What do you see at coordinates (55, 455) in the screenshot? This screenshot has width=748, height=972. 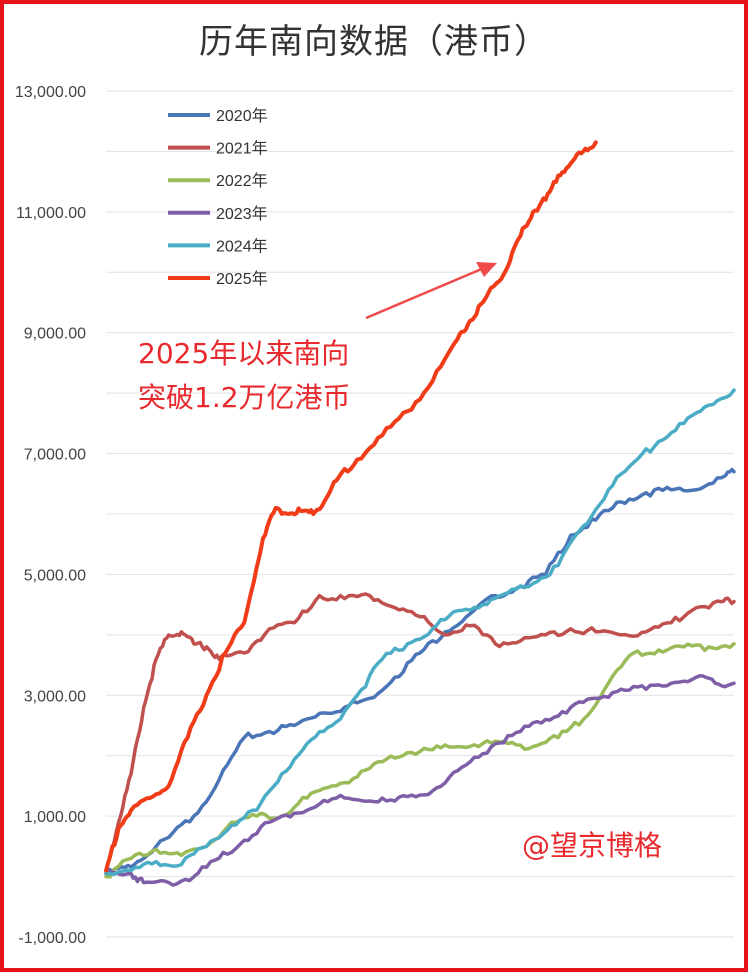 I see `y-tick-label: 7,000.00` at bounding box center [55, 455].